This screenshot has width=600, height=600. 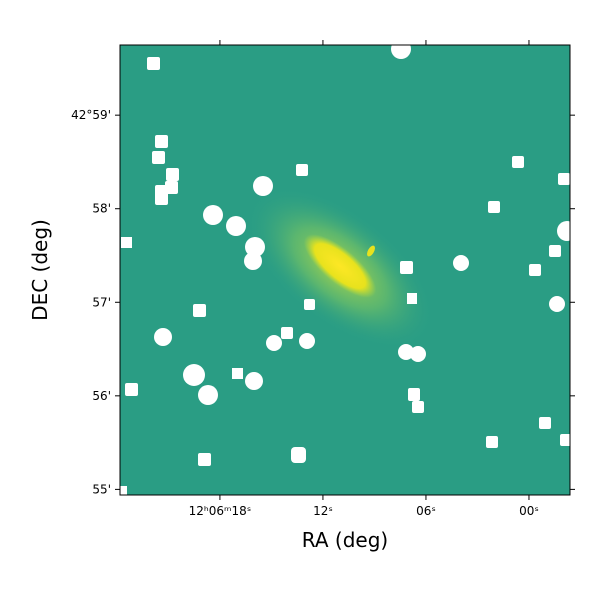 I want to click on x-tick-label: 06ˢ, so click(x=426, y=511).